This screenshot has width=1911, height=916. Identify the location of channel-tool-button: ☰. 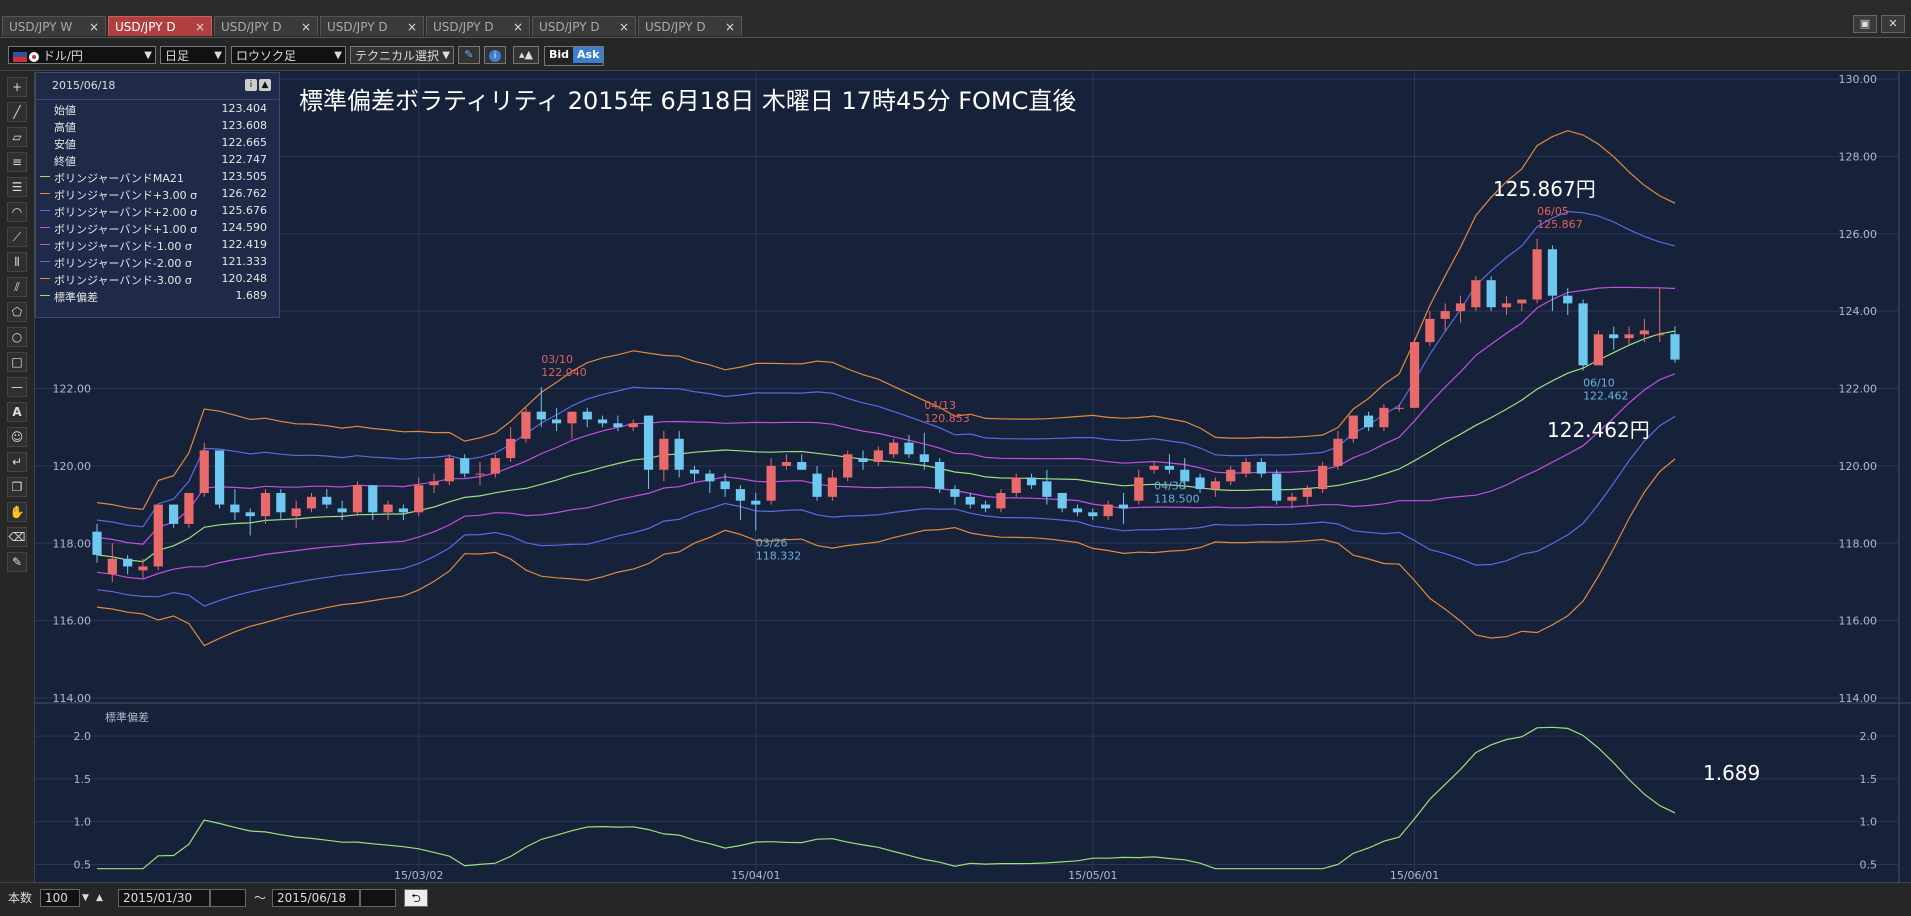
(17, 187).